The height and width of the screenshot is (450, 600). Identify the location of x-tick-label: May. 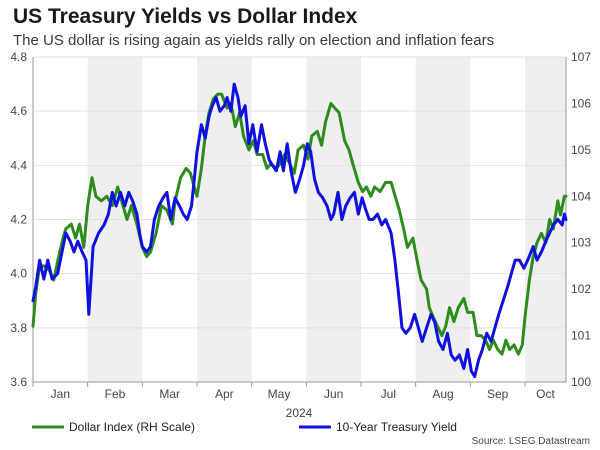
(279, 394).